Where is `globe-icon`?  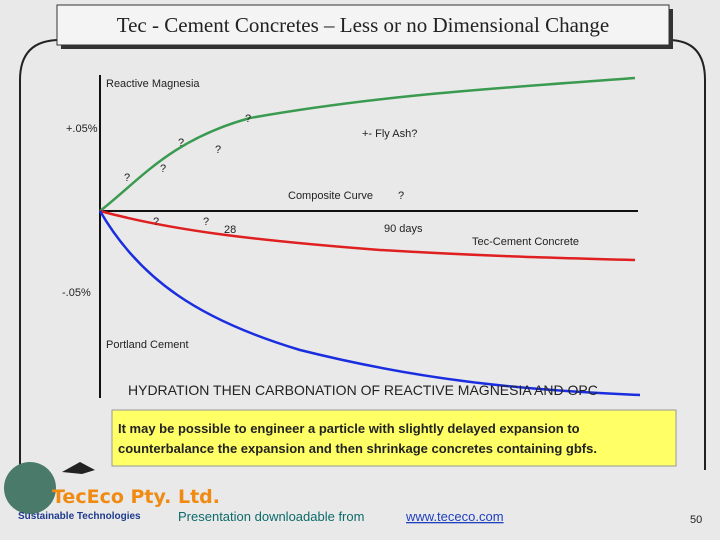 globe-icon is located at coordinates (30, 488).